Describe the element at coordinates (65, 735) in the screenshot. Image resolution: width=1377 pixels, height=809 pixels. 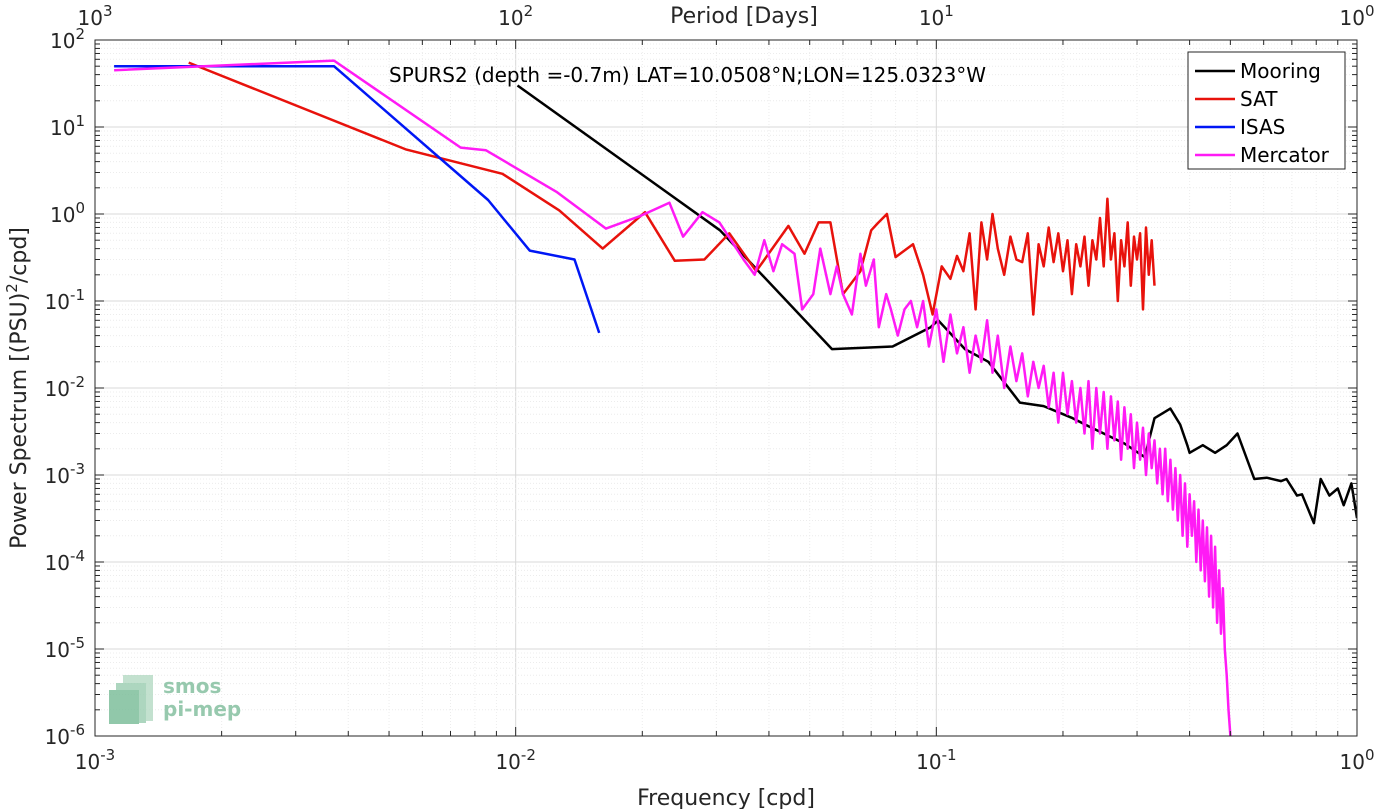
I see `y-tick-label: 10⁻⁶` at that location.